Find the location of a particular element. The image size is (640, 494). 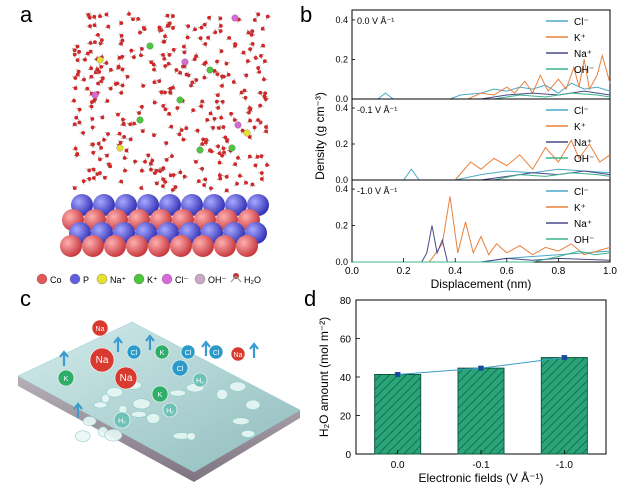

x-tick-label: 1.0 is located at coordinates (610, 271).